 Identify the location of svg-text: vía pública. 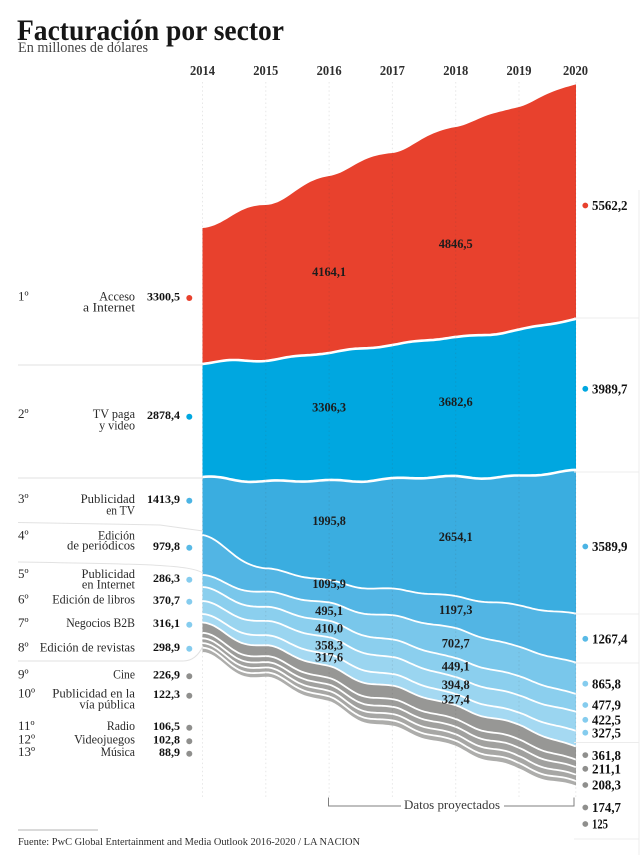
(107, 703).